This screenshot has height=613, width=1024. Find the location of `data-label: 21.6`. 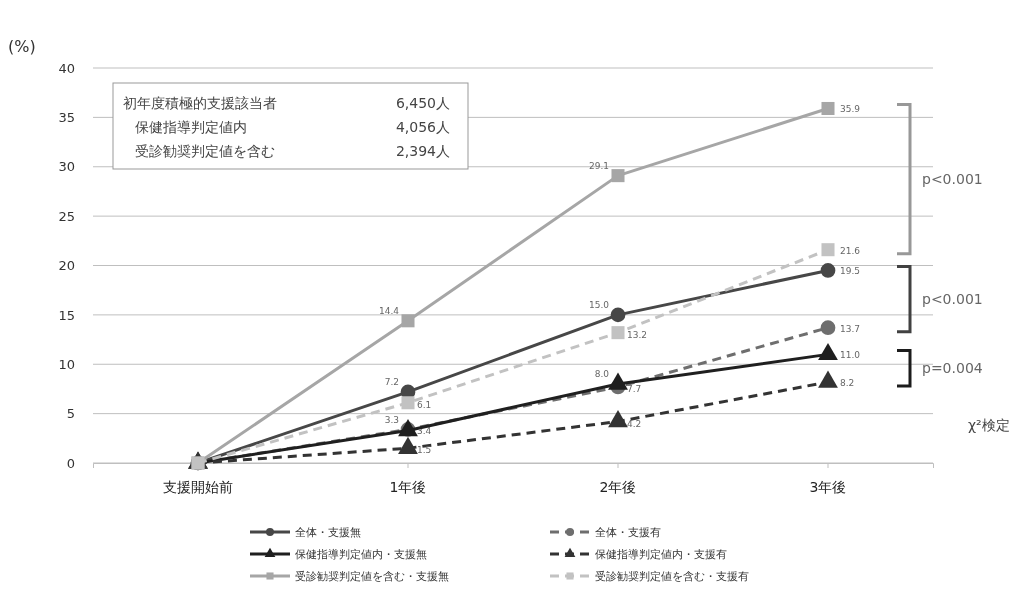

data-label: 21.6 is located at coordinates (850, 250).